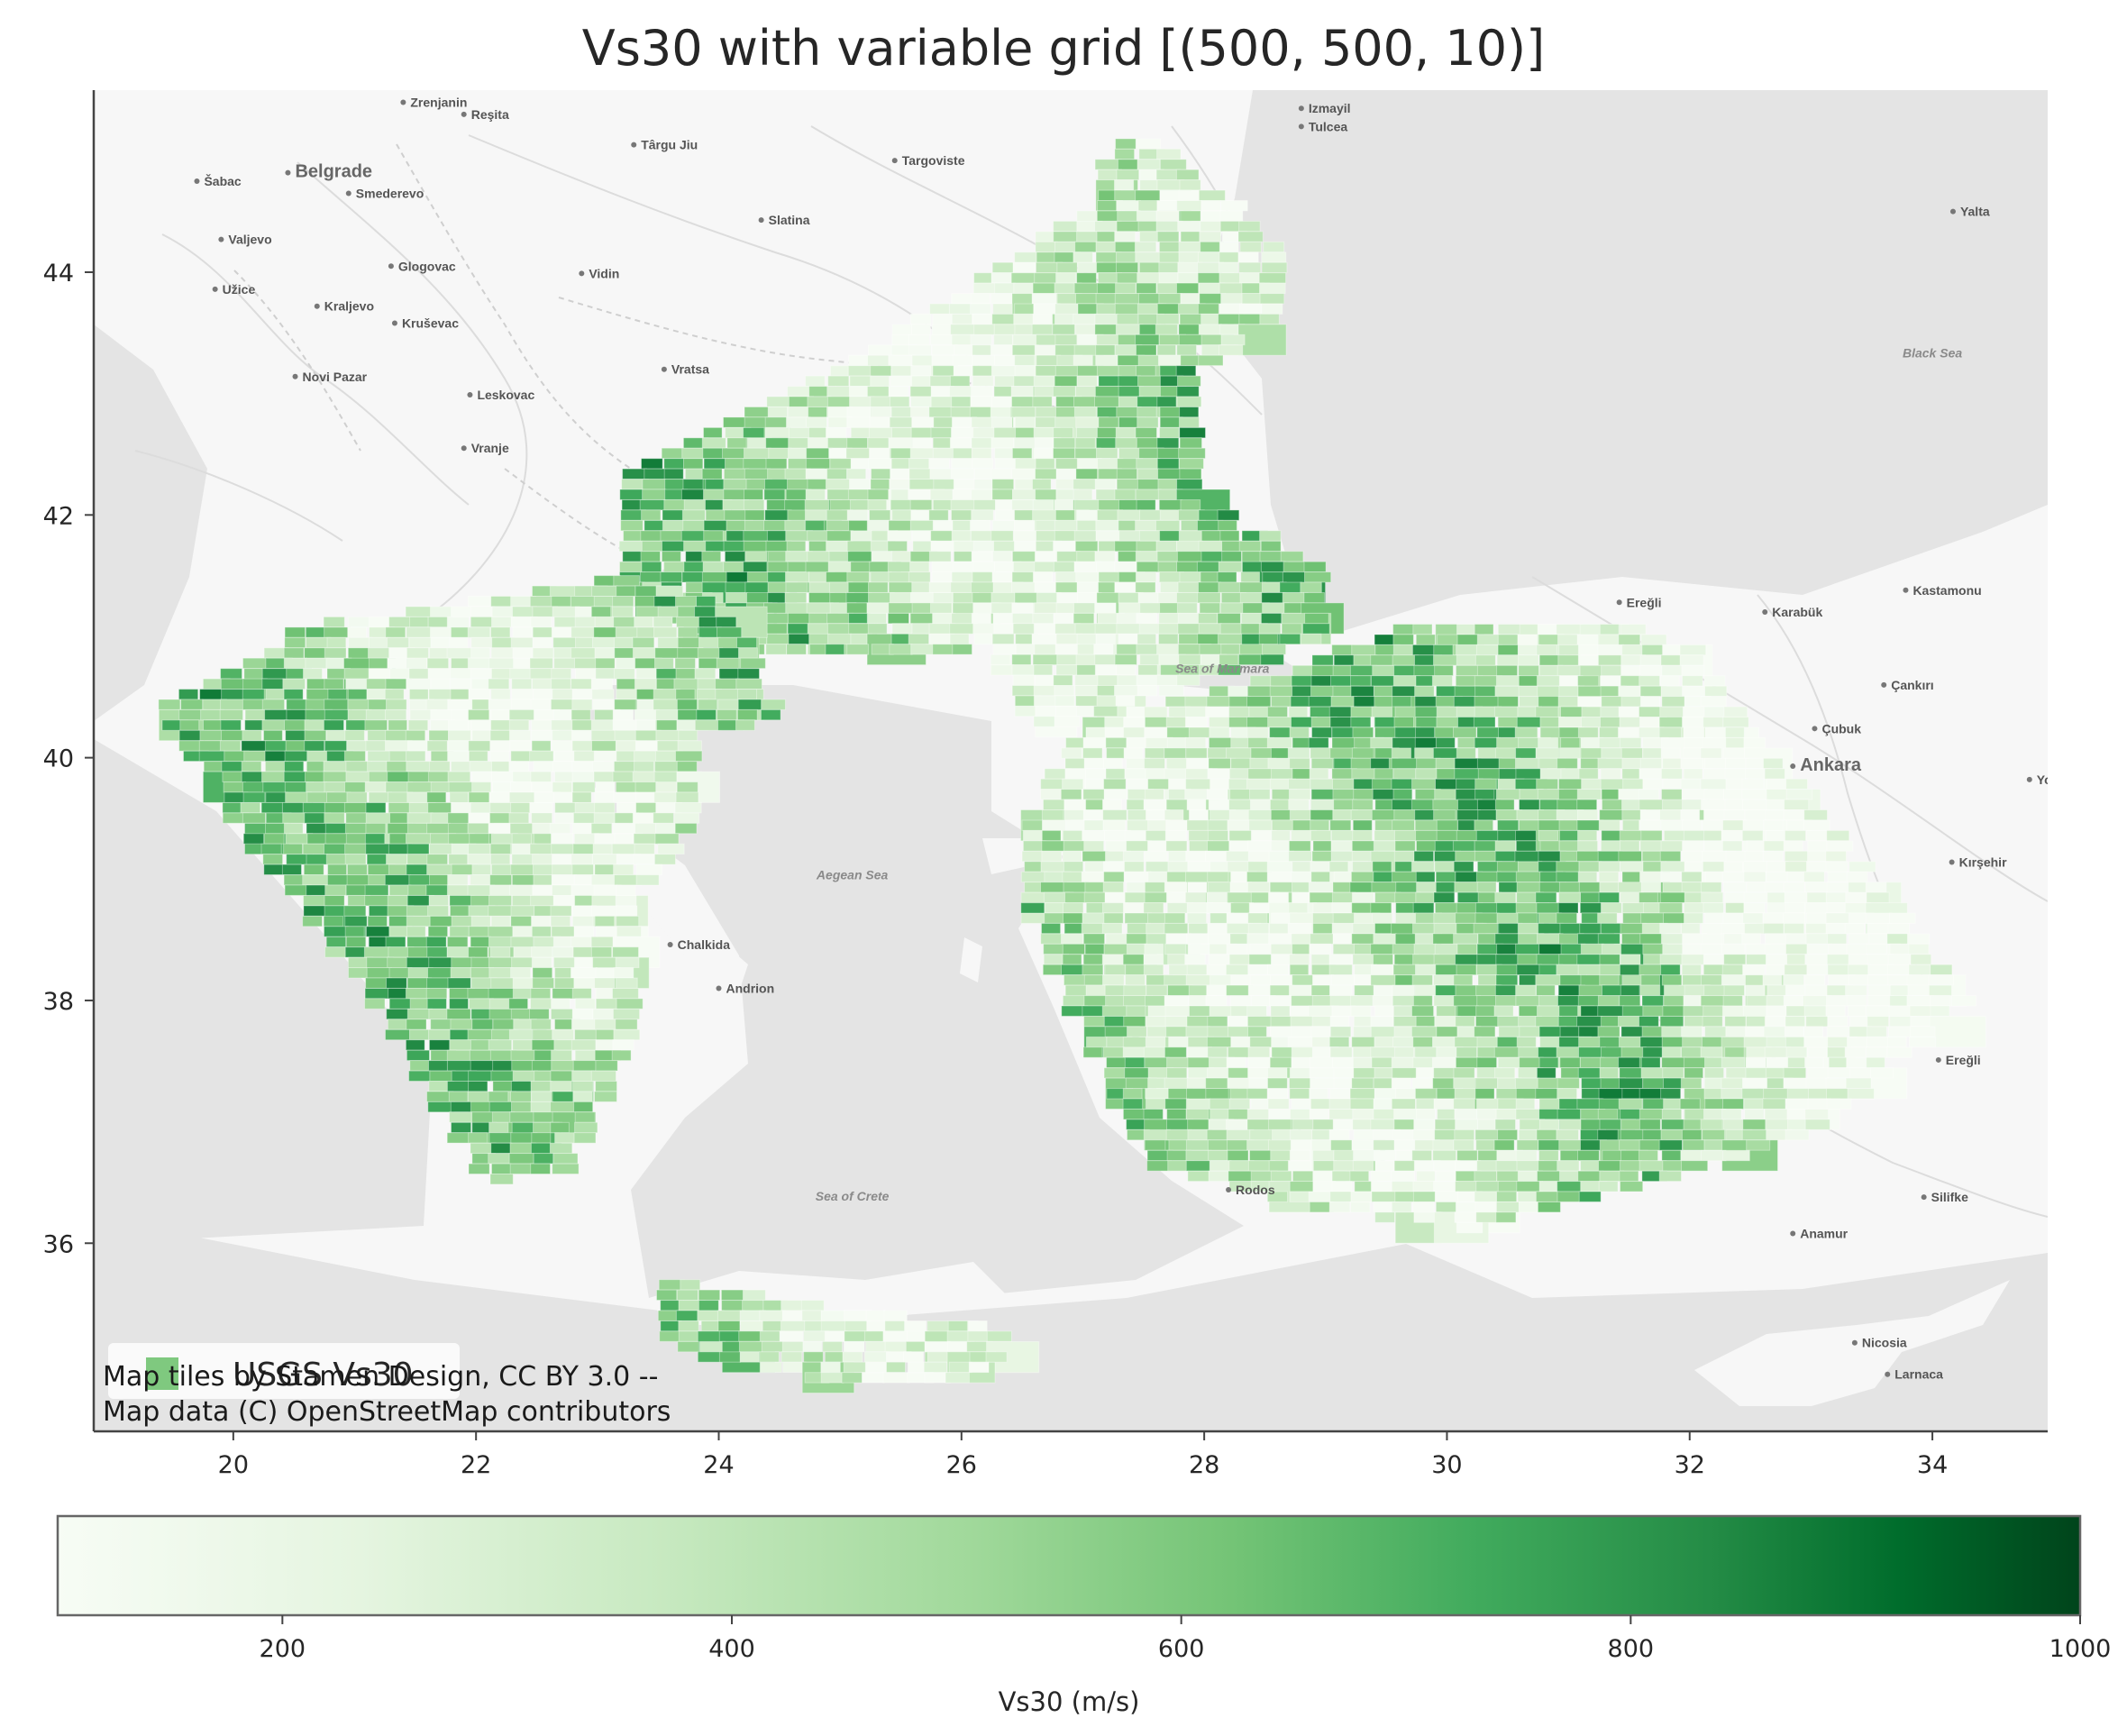 This screenshot has height=1736, width=2127. What do you see at coordinates (1185, 1639) in the screenshot?
I see `colorbar-ticks: 200 400 600 800 1000` at bounding box center [1185, 1639].